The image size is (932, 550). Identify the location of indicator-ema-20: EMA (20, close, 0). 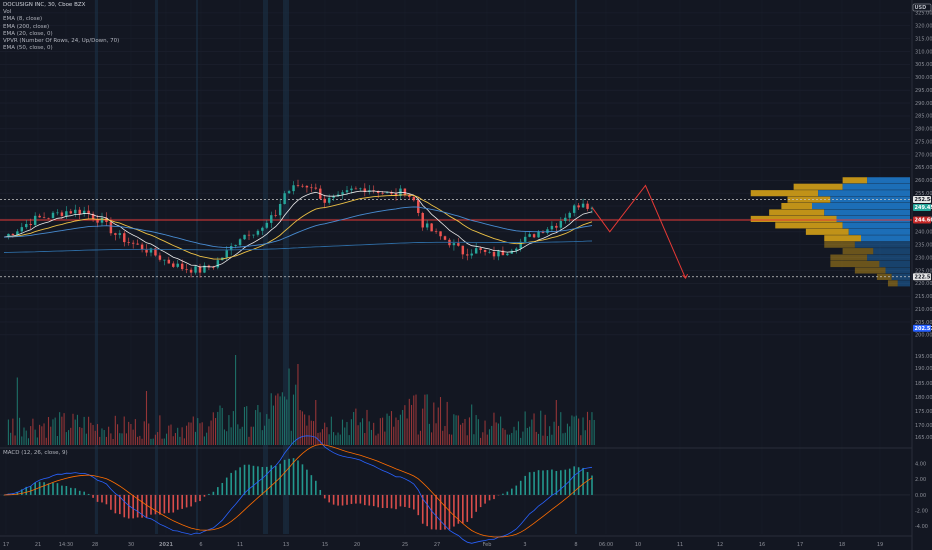
(28, 33).